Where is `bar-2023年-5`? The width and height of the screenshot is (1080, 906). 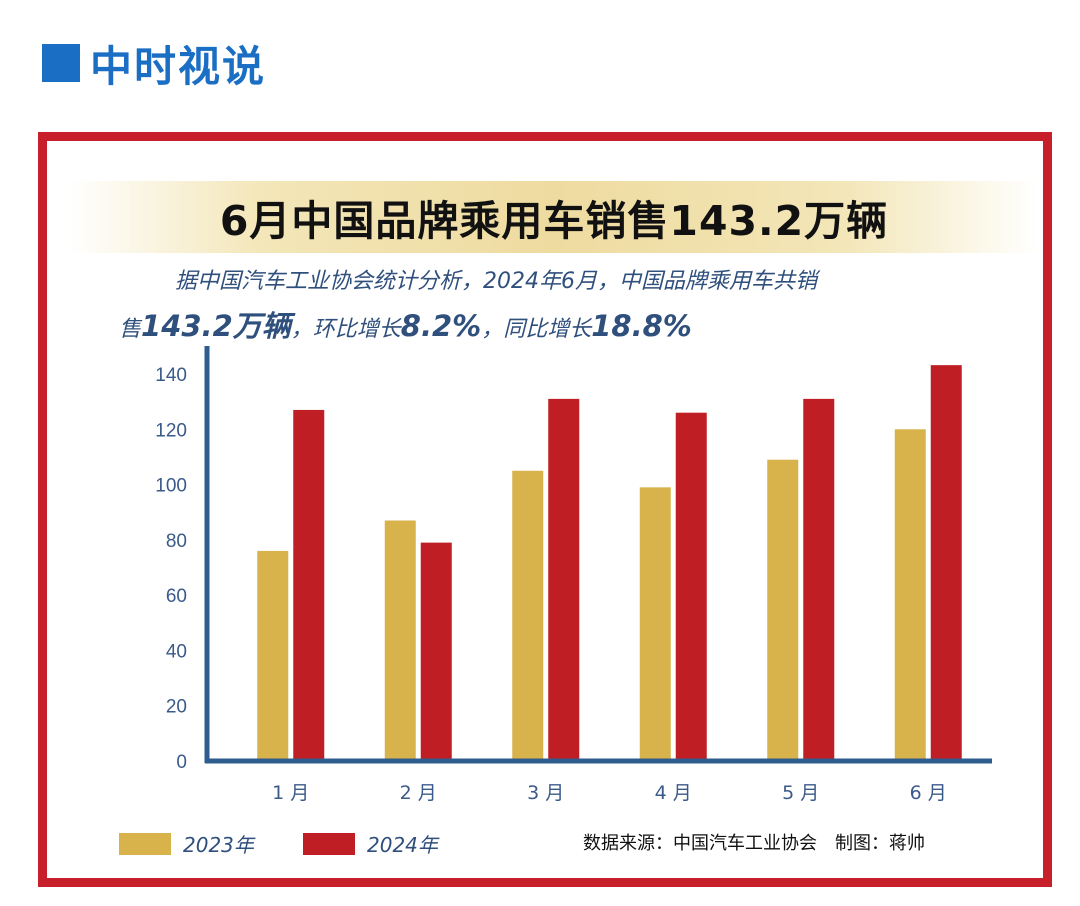
bar-2023年-5 is located at coordinates (783, 610).